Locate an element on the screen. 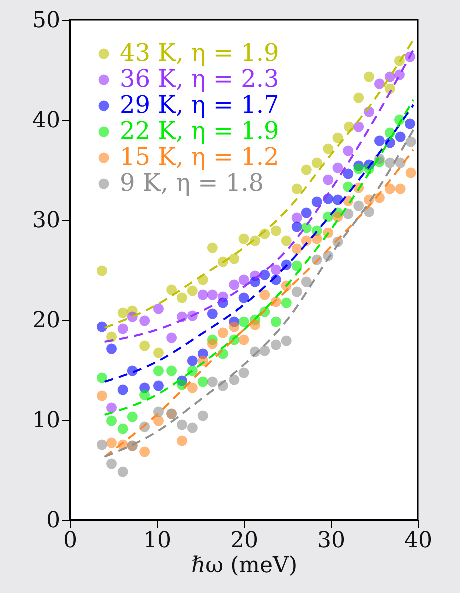  y-tick-label: 0 is located at coordinates (53, 521).